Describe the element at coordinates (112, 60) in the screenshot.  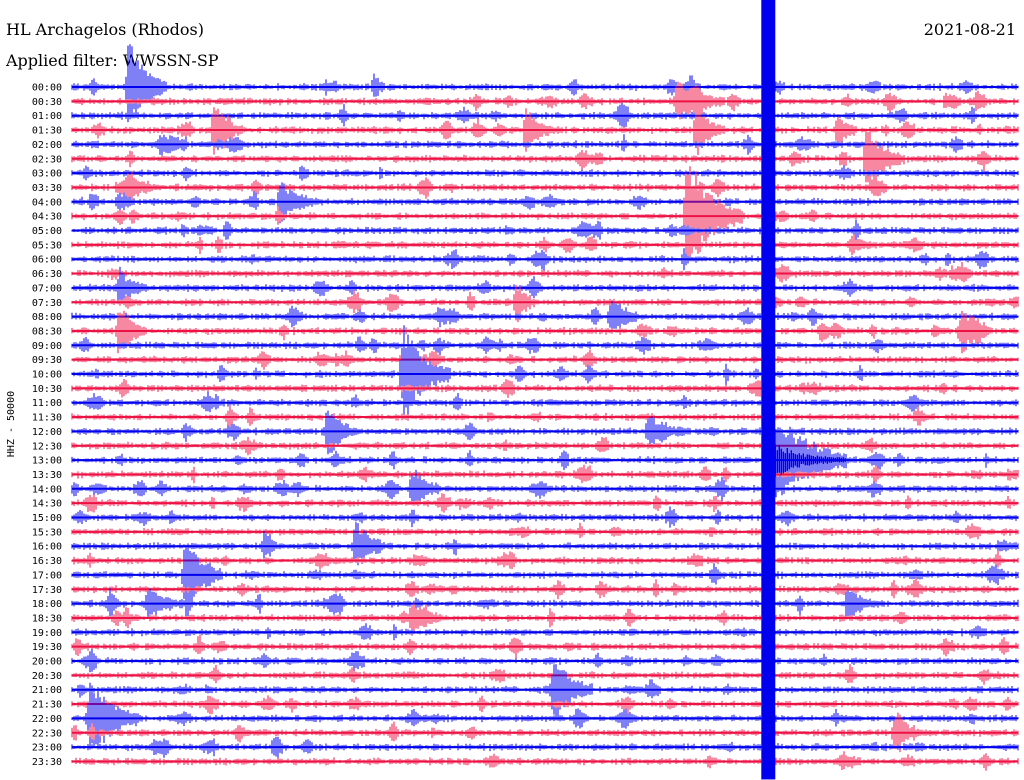
I see `filter-label: Applied filter: WWSSN-SP` at that location.